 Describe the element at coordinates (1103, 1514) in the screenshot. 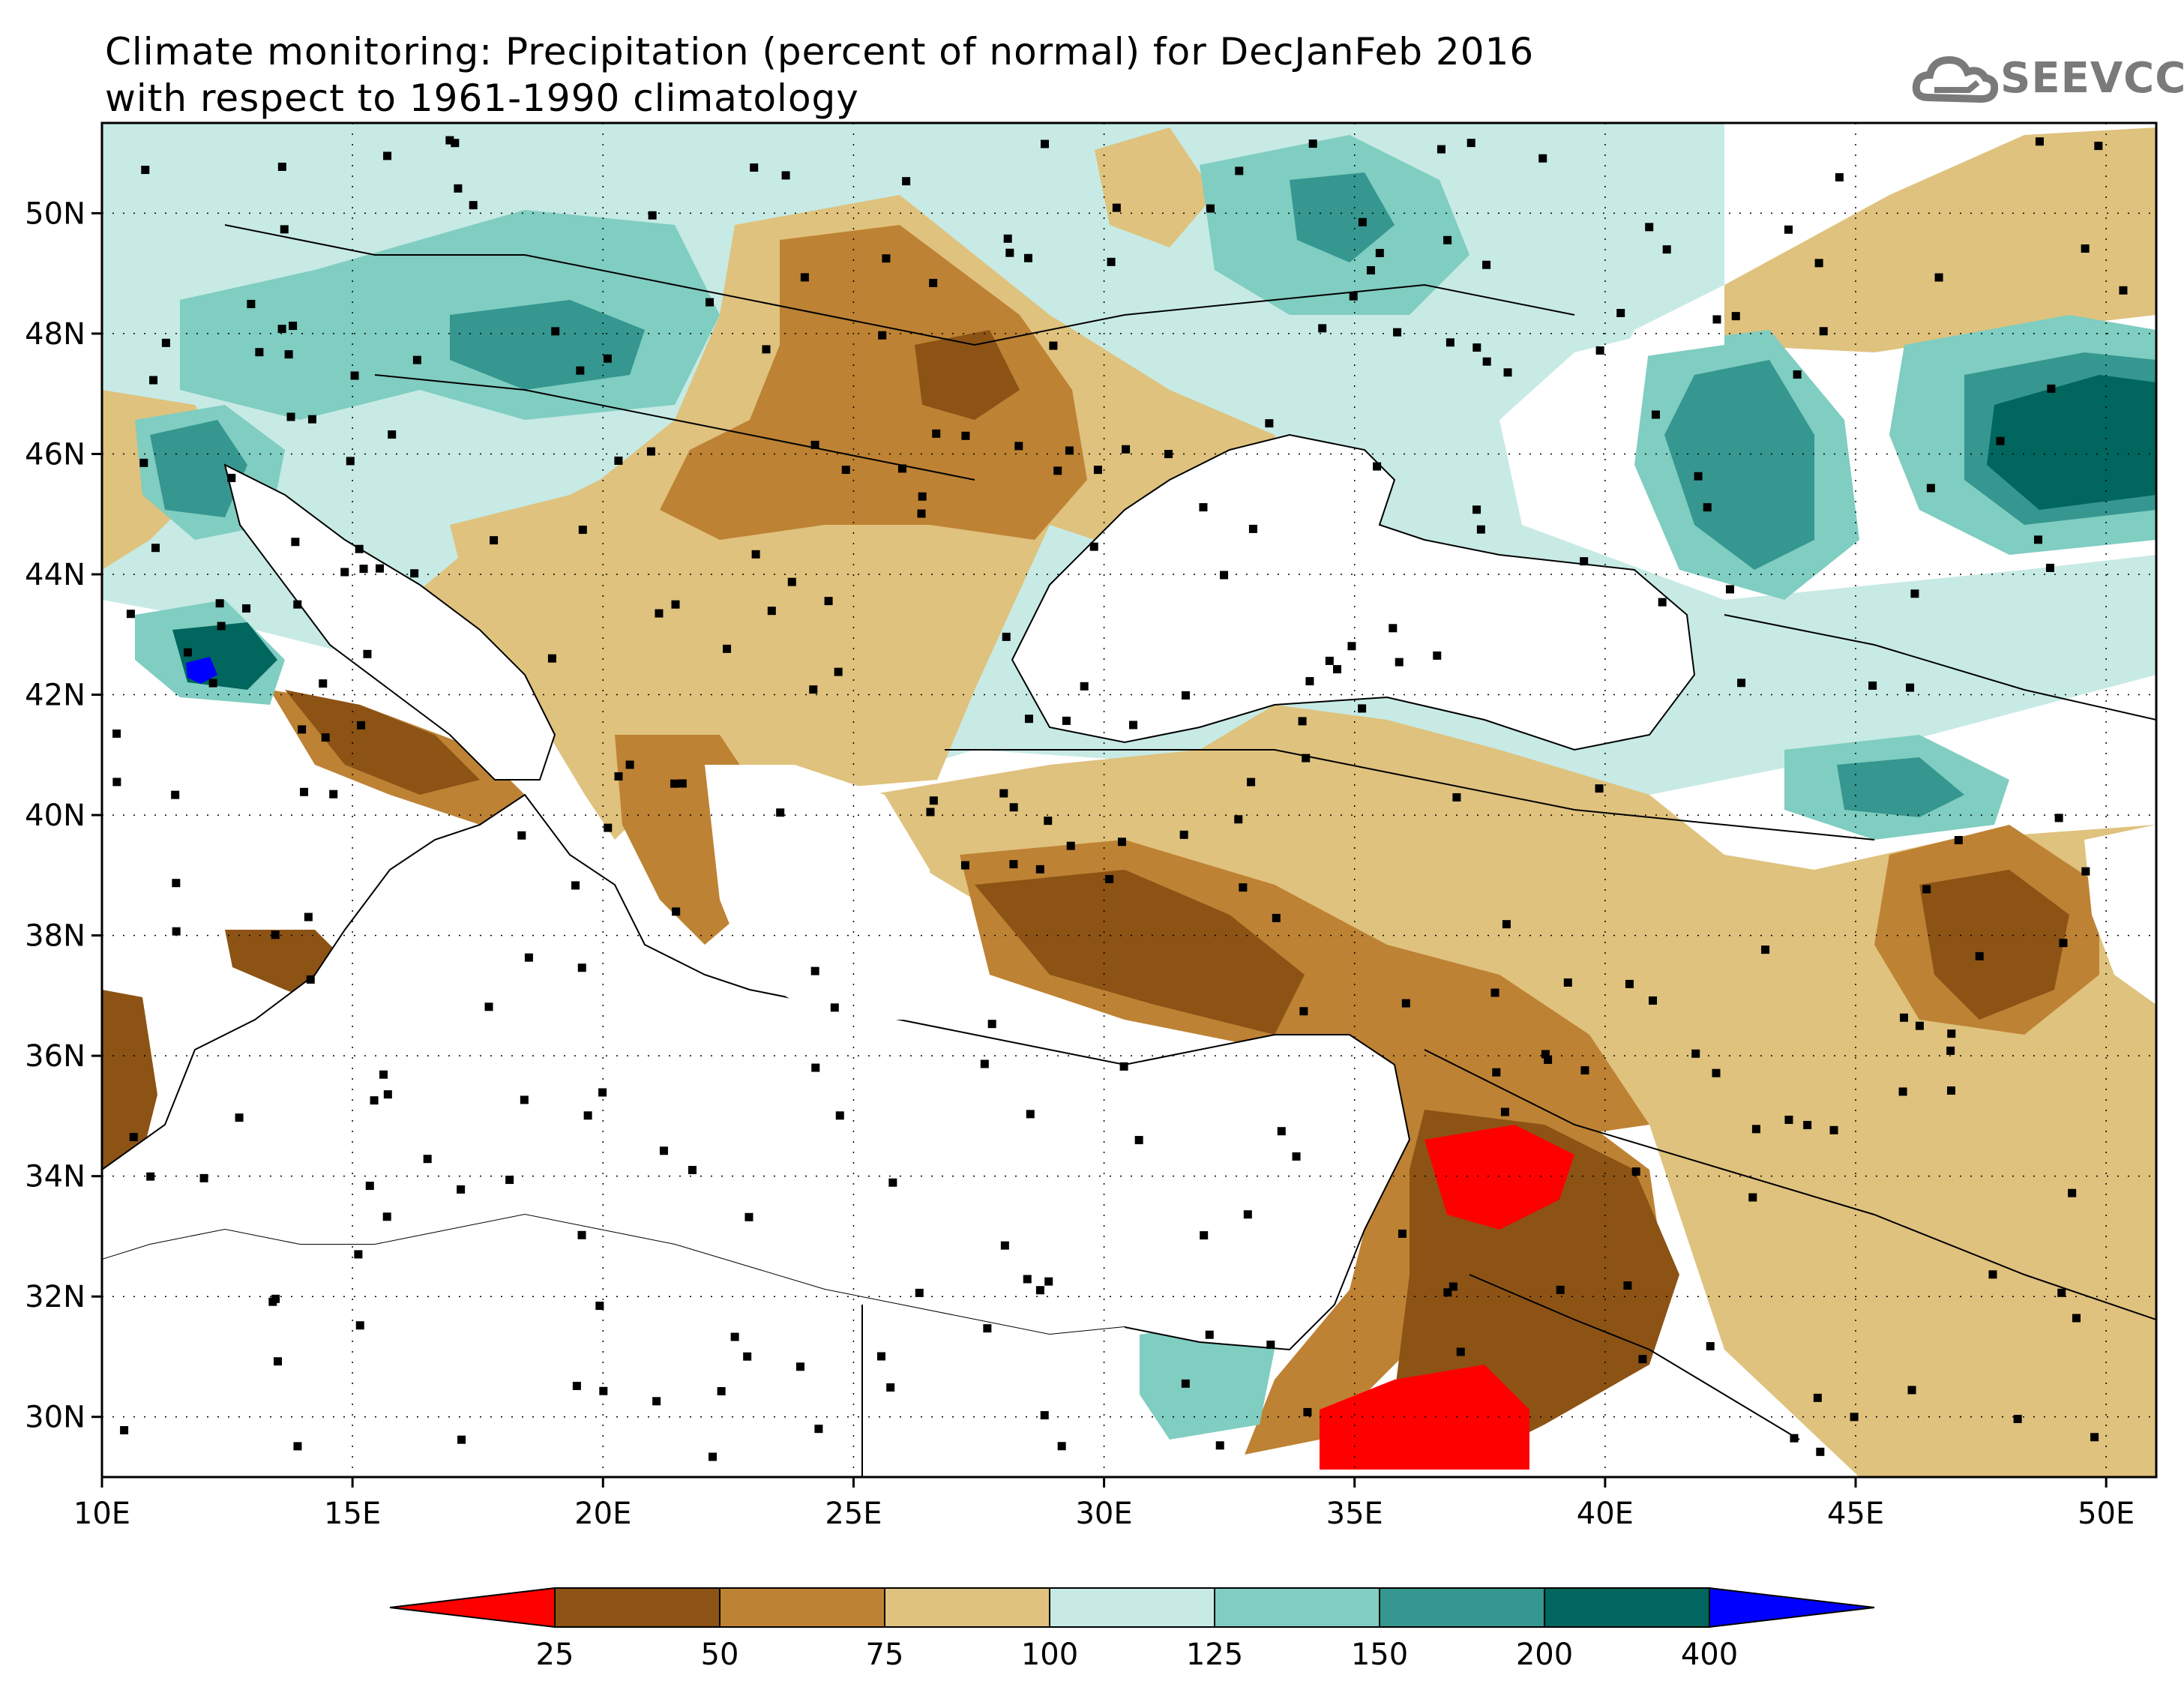

I see `x-tick-label: 30E` at that location.